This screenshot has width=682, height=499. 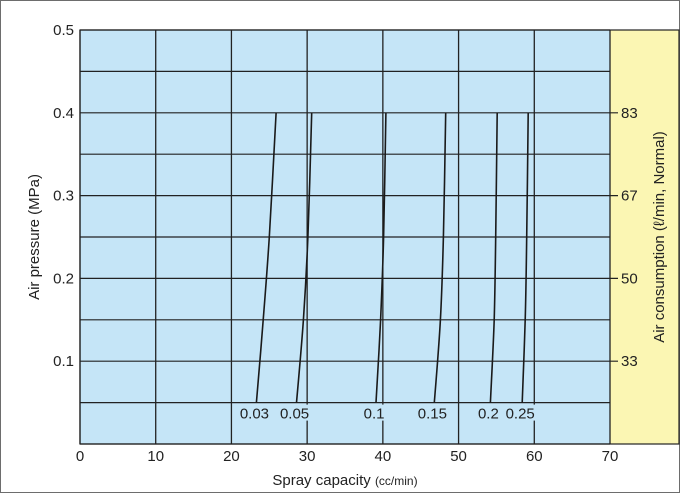 I want to click on curve-label: 0.1, so click(x=374, y=414).